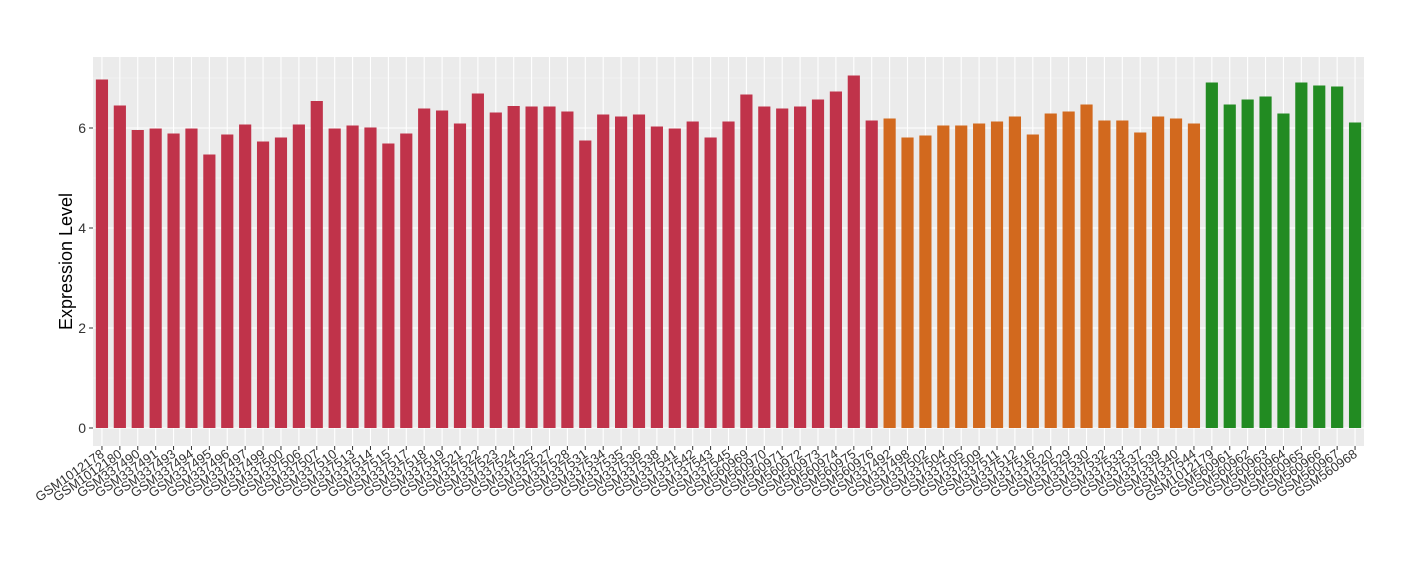 Image resolution: width=1420 pixels, height=585 pixels. What do you see at coordinates (82, 228) in the screenshot?
I see `y-tick-label: 4` at bounding box center [82, 228].